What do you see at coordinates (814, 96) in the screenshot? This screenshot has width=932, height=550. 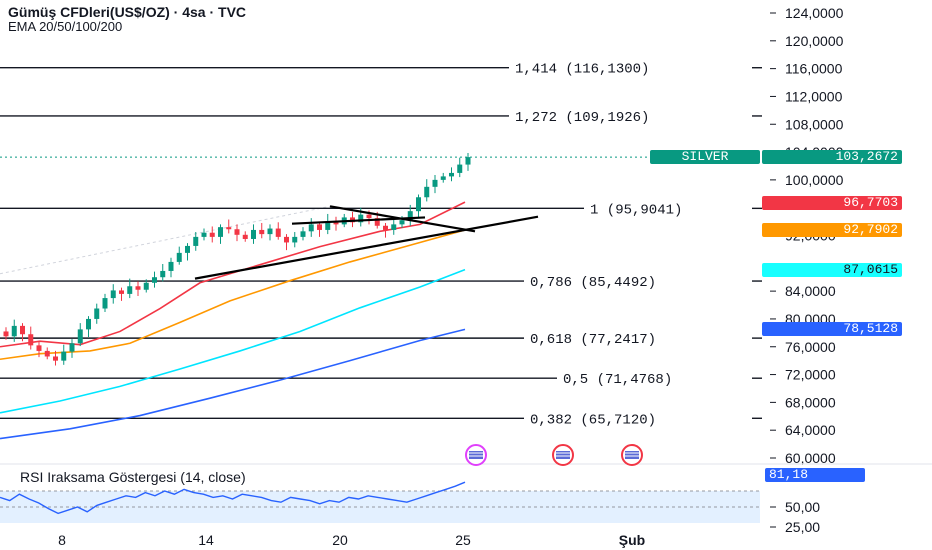 I see `price-axis-label: 112,0000` at bounding box center [814, 96].